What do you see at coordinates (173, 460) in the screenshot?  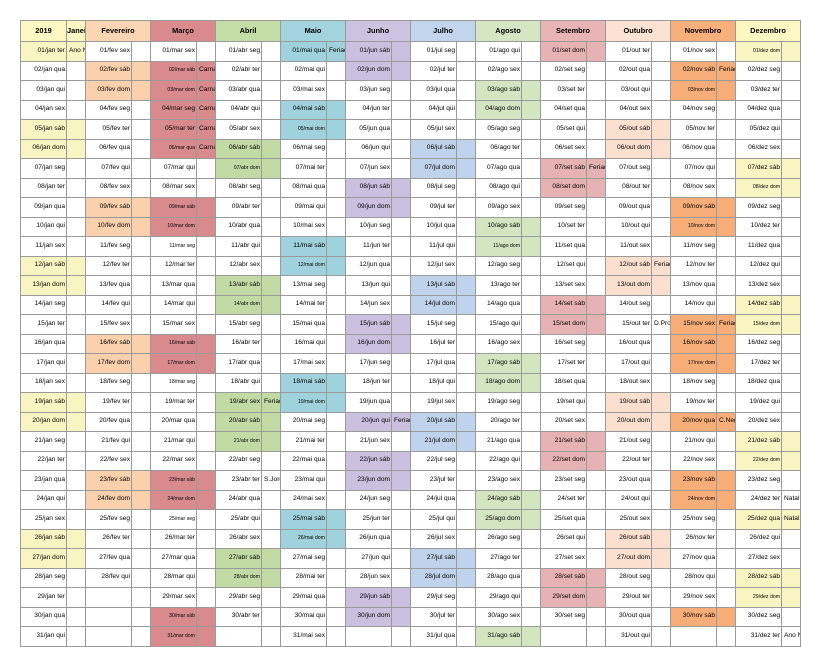 I see `date-cell: 22/mar sex` at bounding box center [173, 460].